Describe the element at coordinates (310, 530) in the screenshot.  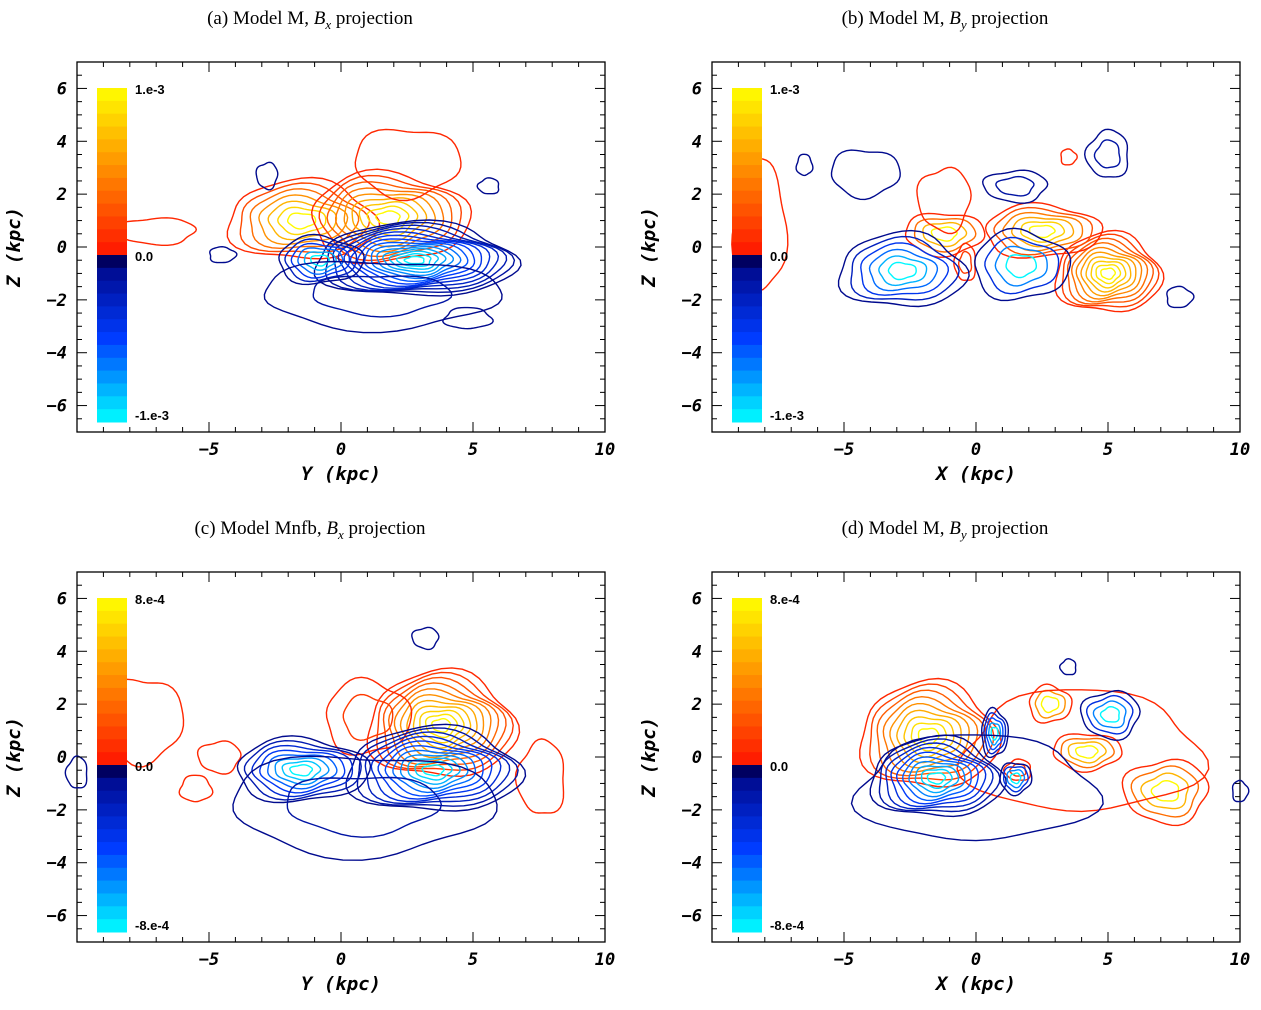
I see `panel-title: (c) Model Mnfb, Bx projection` at that location.